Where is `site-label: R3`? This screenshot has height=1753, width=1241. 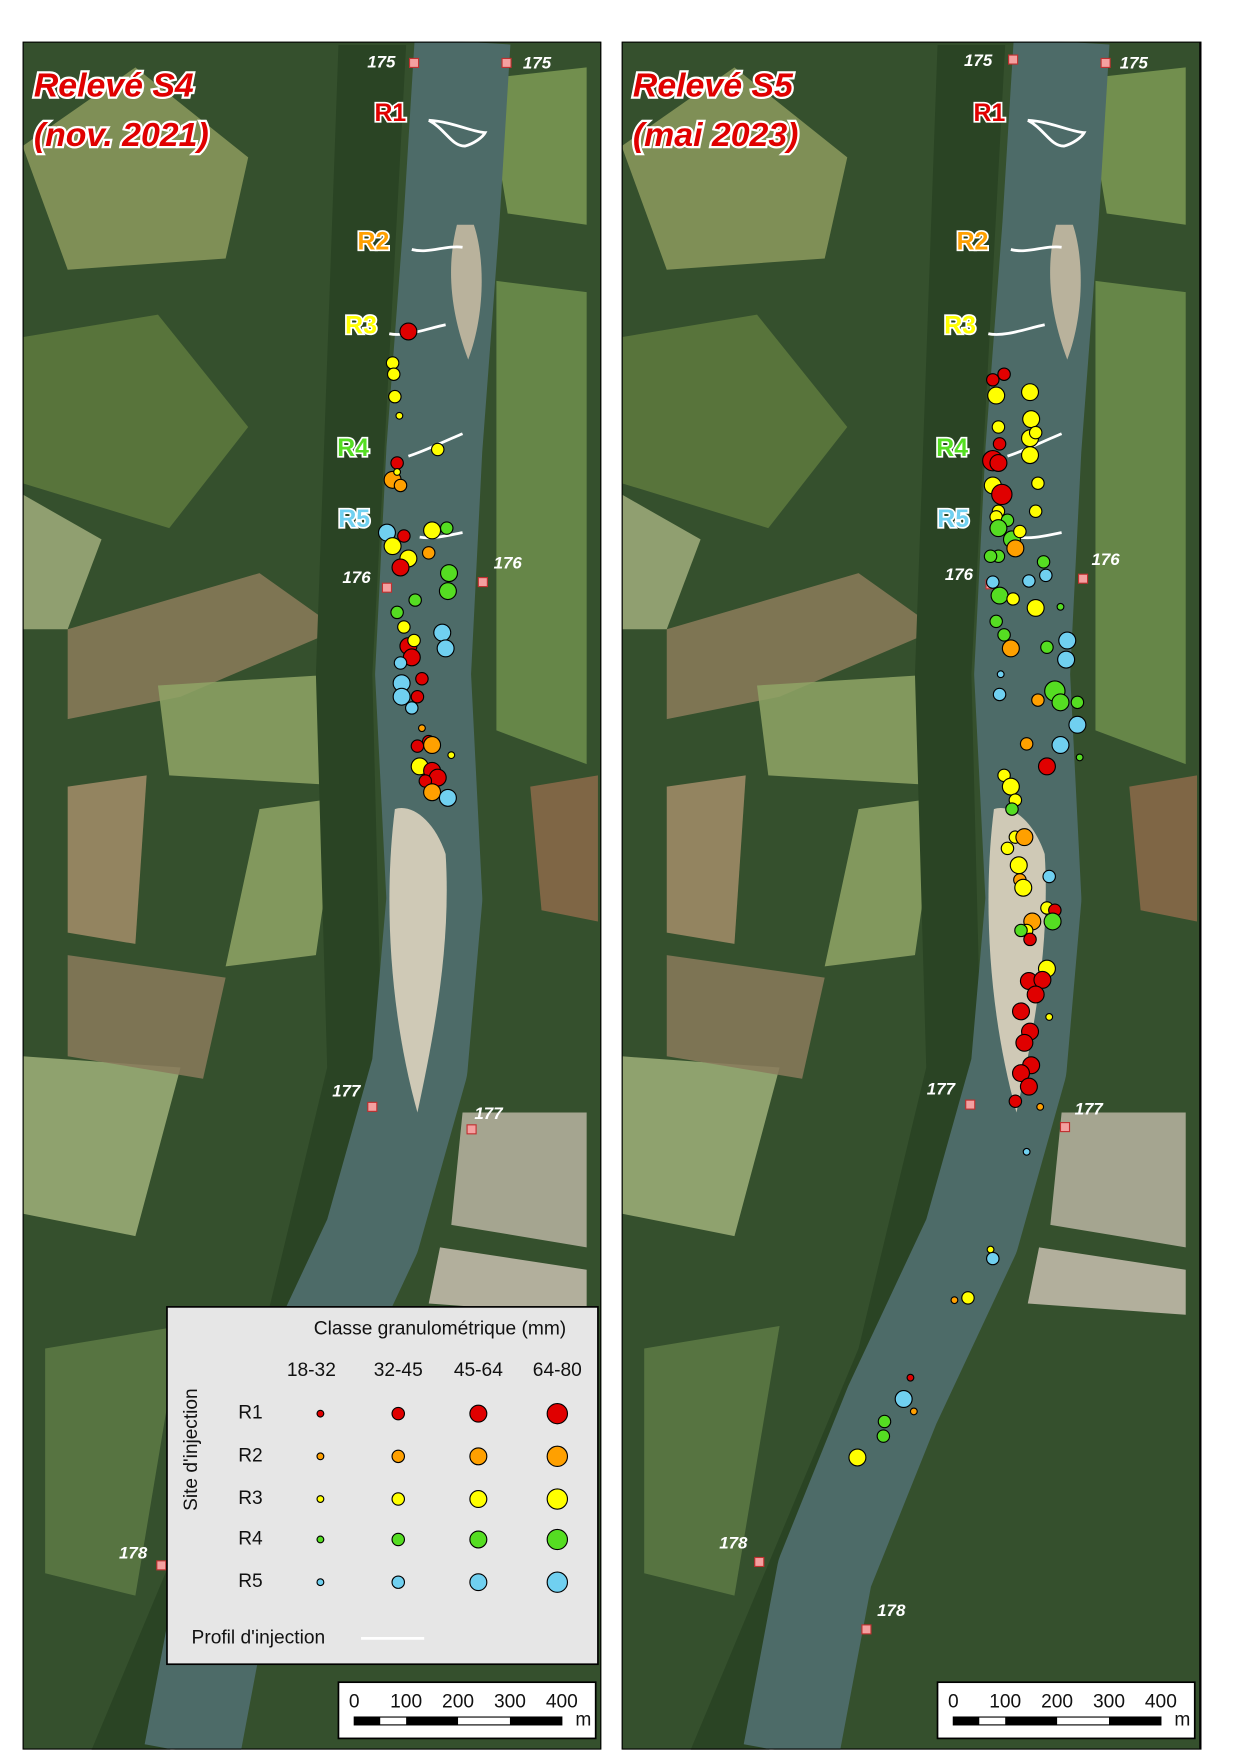
site-label: R3 is located at coordinates (361, 326).